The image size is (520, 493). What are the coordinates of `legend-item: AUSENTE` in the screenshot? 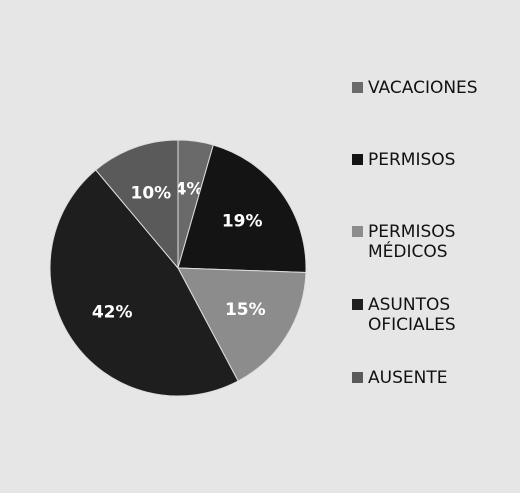 It's located at (432, 378).